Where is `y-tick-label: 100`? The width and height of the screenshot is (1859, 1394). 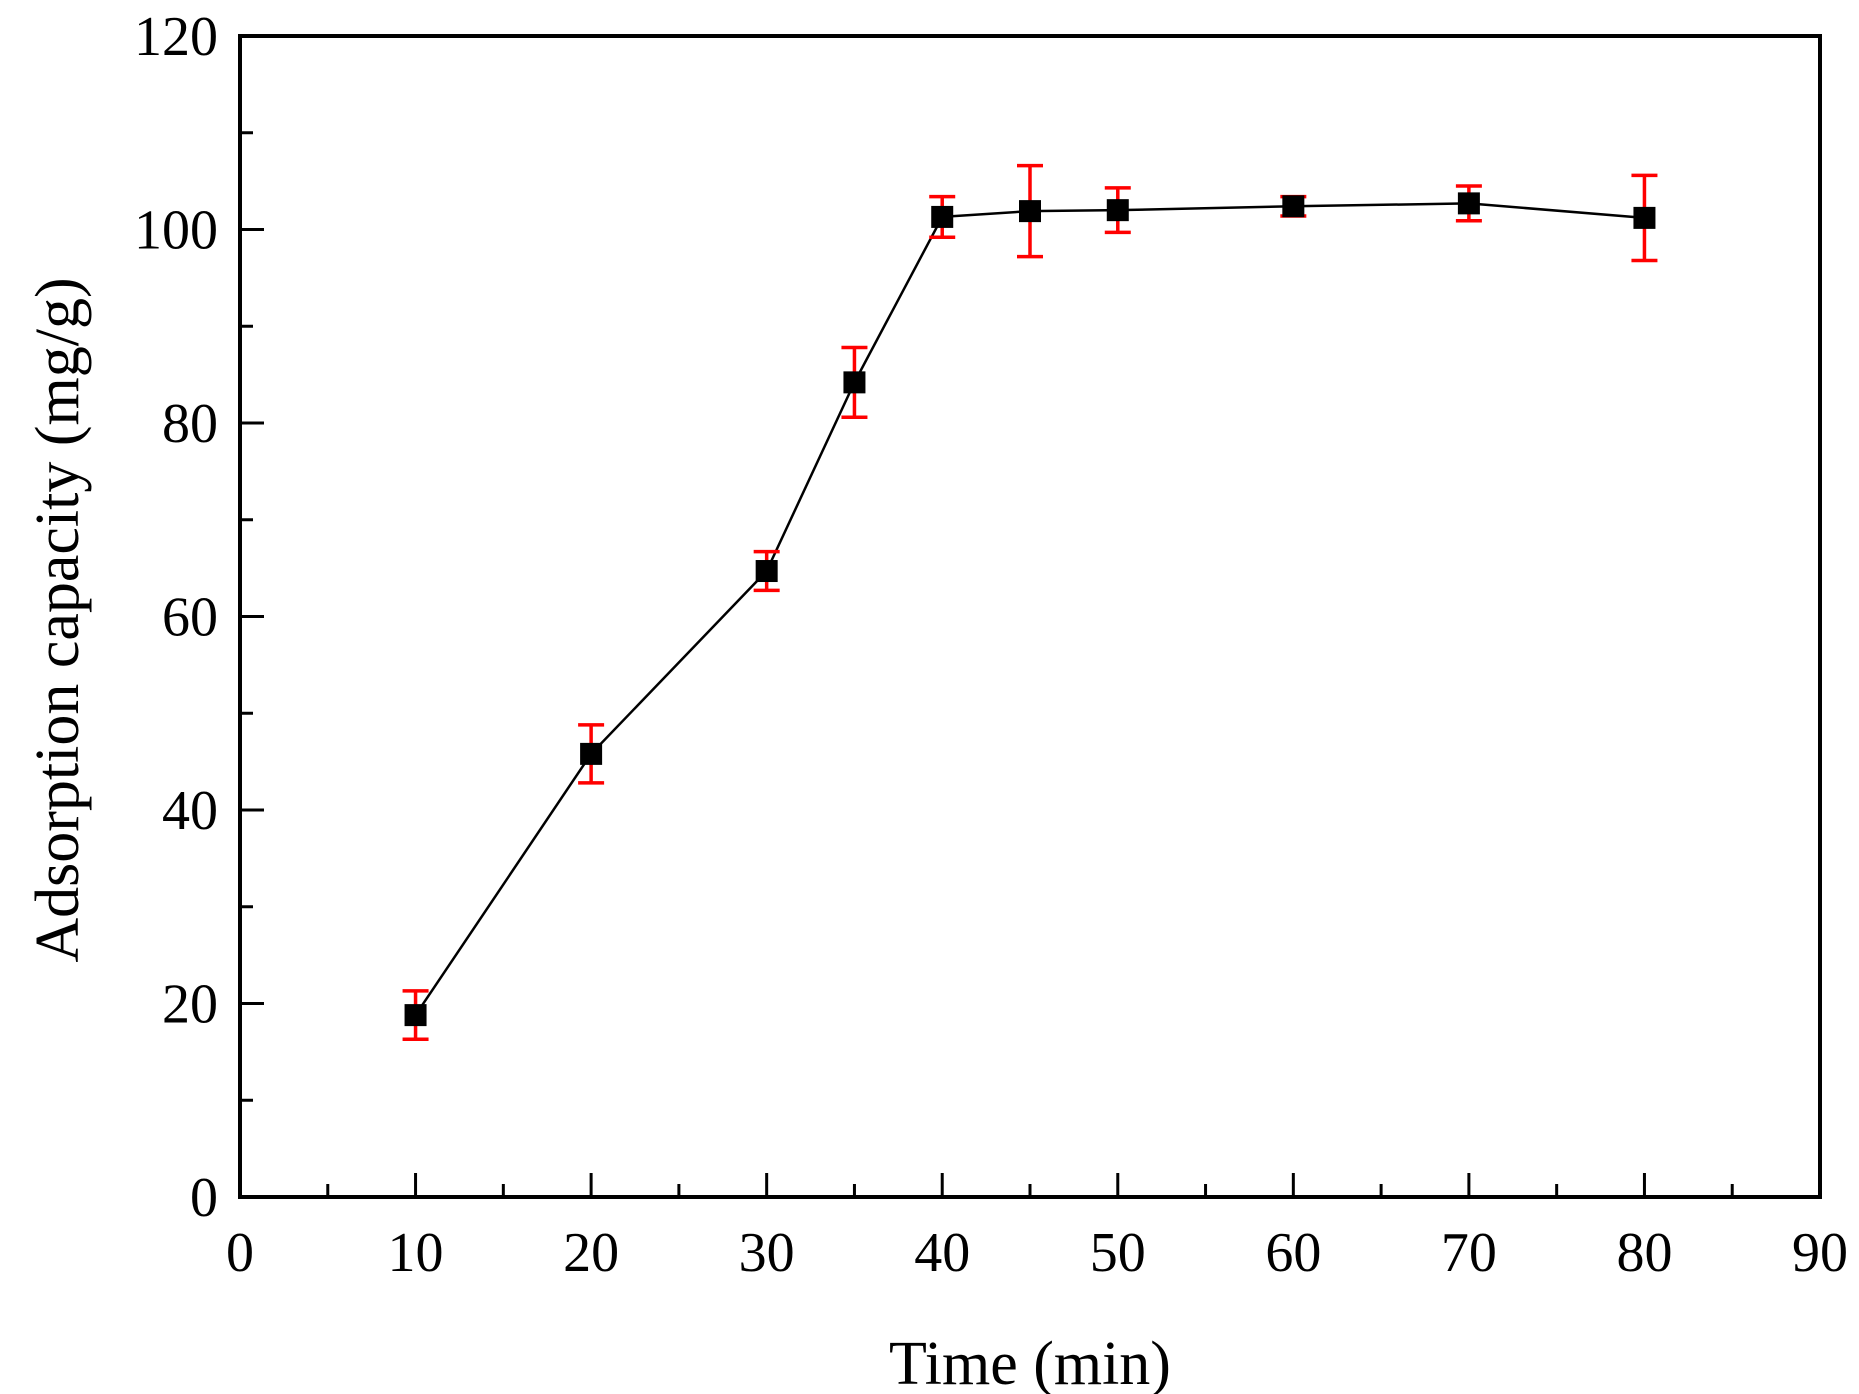 y-tick-label: 100 is located at coordinates (176, 231).